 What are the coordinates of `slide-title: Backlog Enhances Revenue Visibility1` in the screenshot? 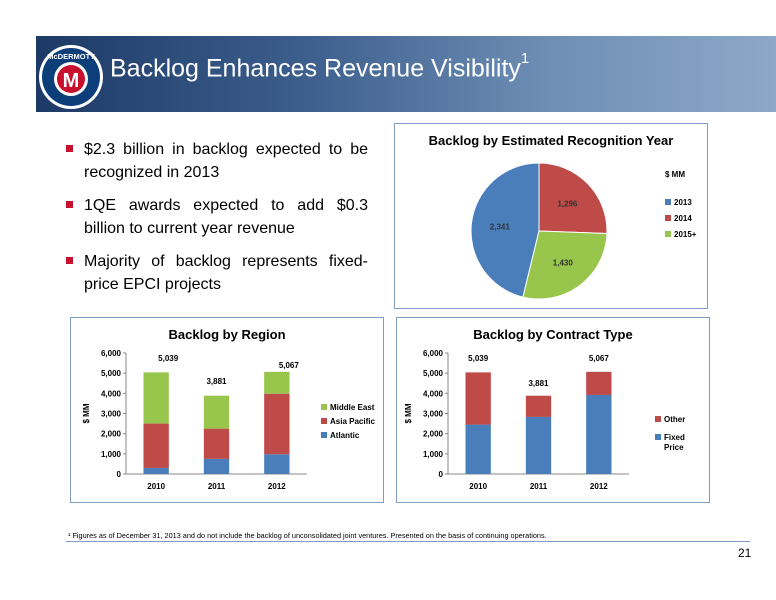 It's located at (319, 66).